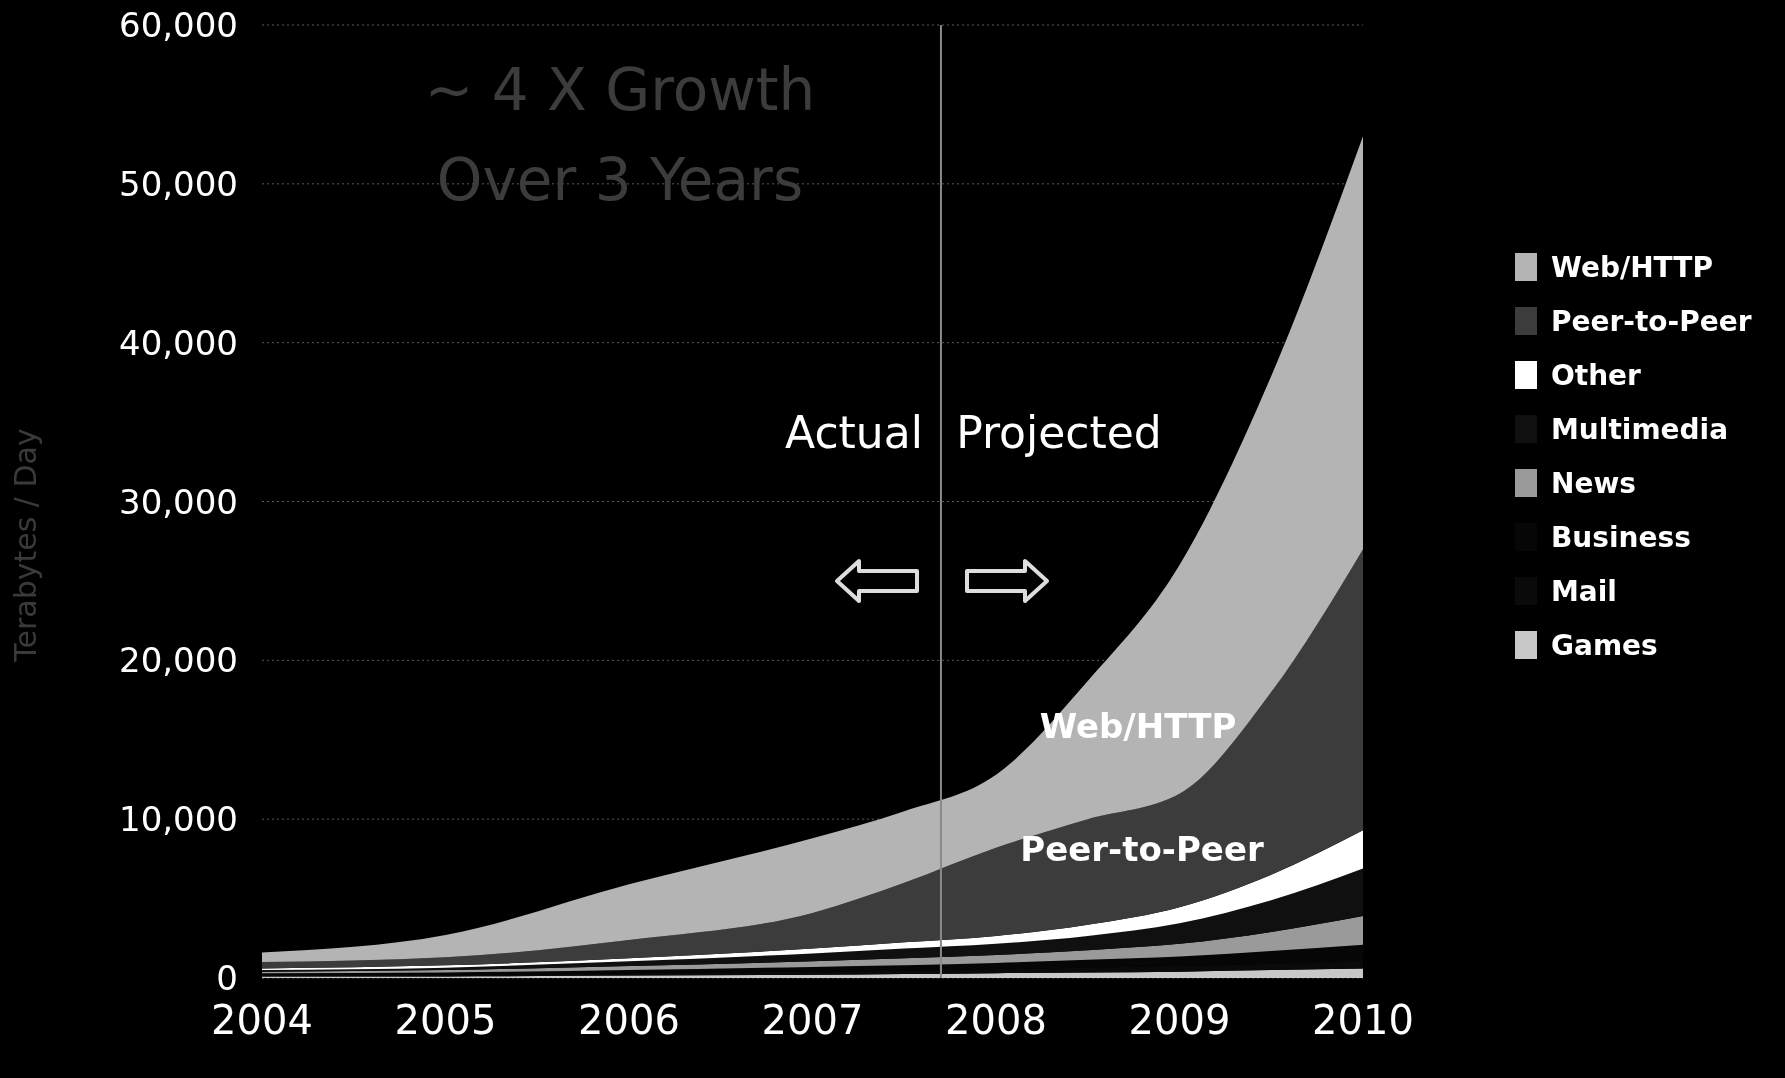  I want to click on legend-label: Web/HTTP, so click(1632, 267).